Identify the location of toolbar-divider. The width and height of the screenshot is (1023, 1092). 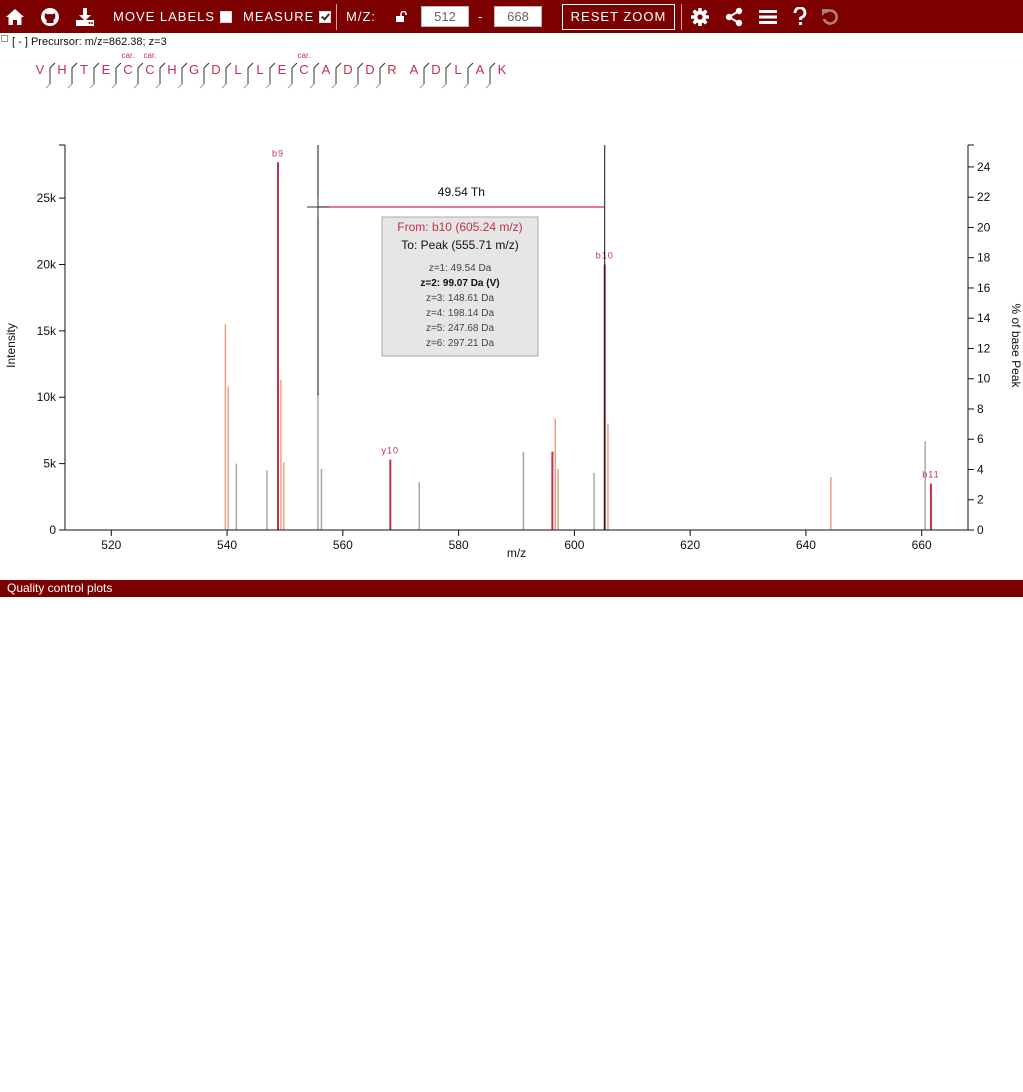
(681, 17).